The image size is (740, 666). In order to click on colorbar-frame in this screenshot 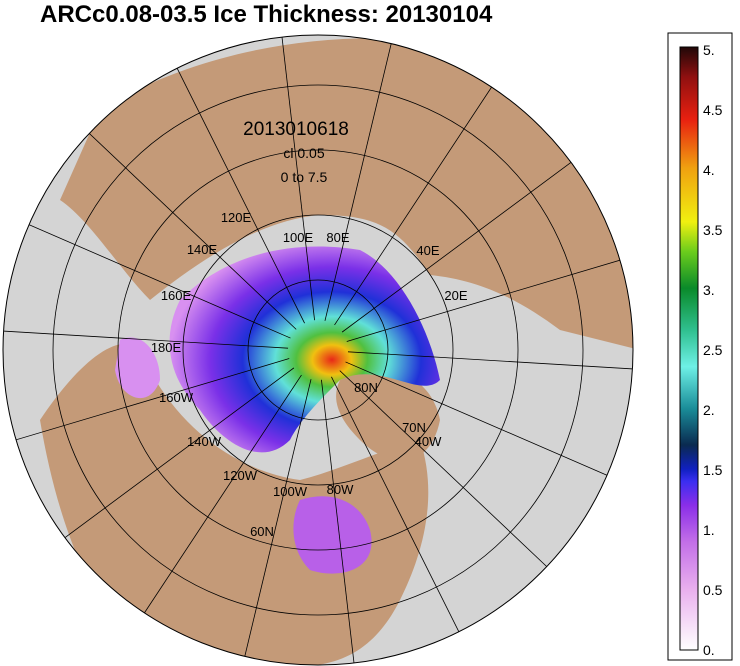, I will do `click(700, 346)`.